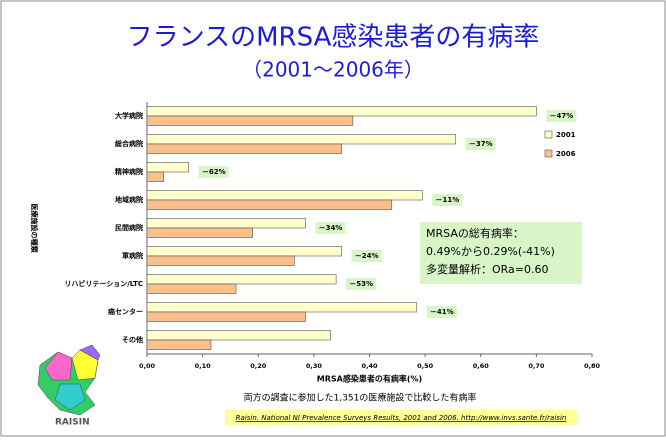 Image resolution: width=666 pixels, height=441 pixels. Describe the element at coordinates (314, 366) in the screenshot. I see `x-tick-label: 0,30` at that location.